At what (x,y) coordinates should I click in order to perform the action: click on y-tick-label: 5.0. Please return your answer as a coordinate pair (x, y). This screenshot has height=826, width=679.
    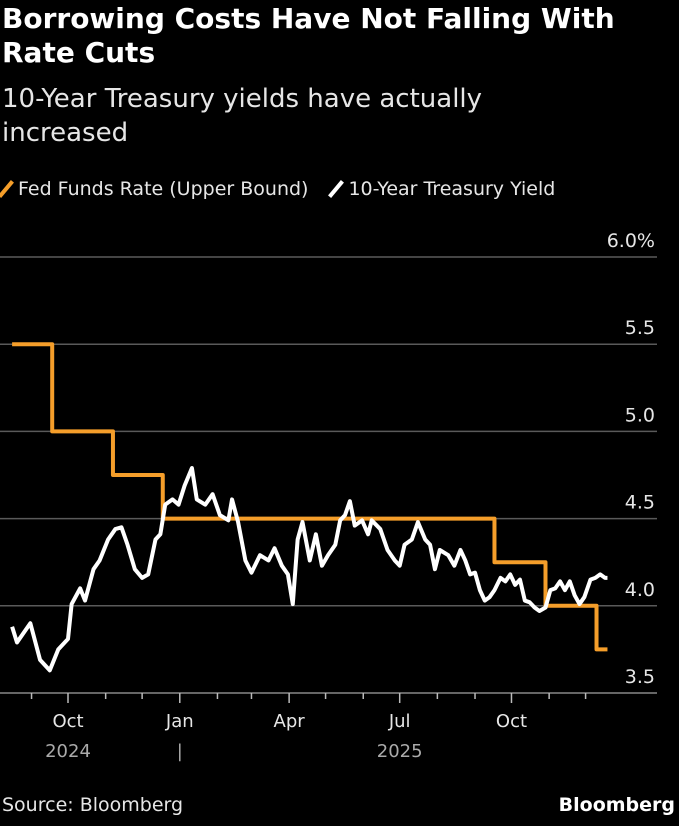
    Looking at the image, I should click on (640, 415).